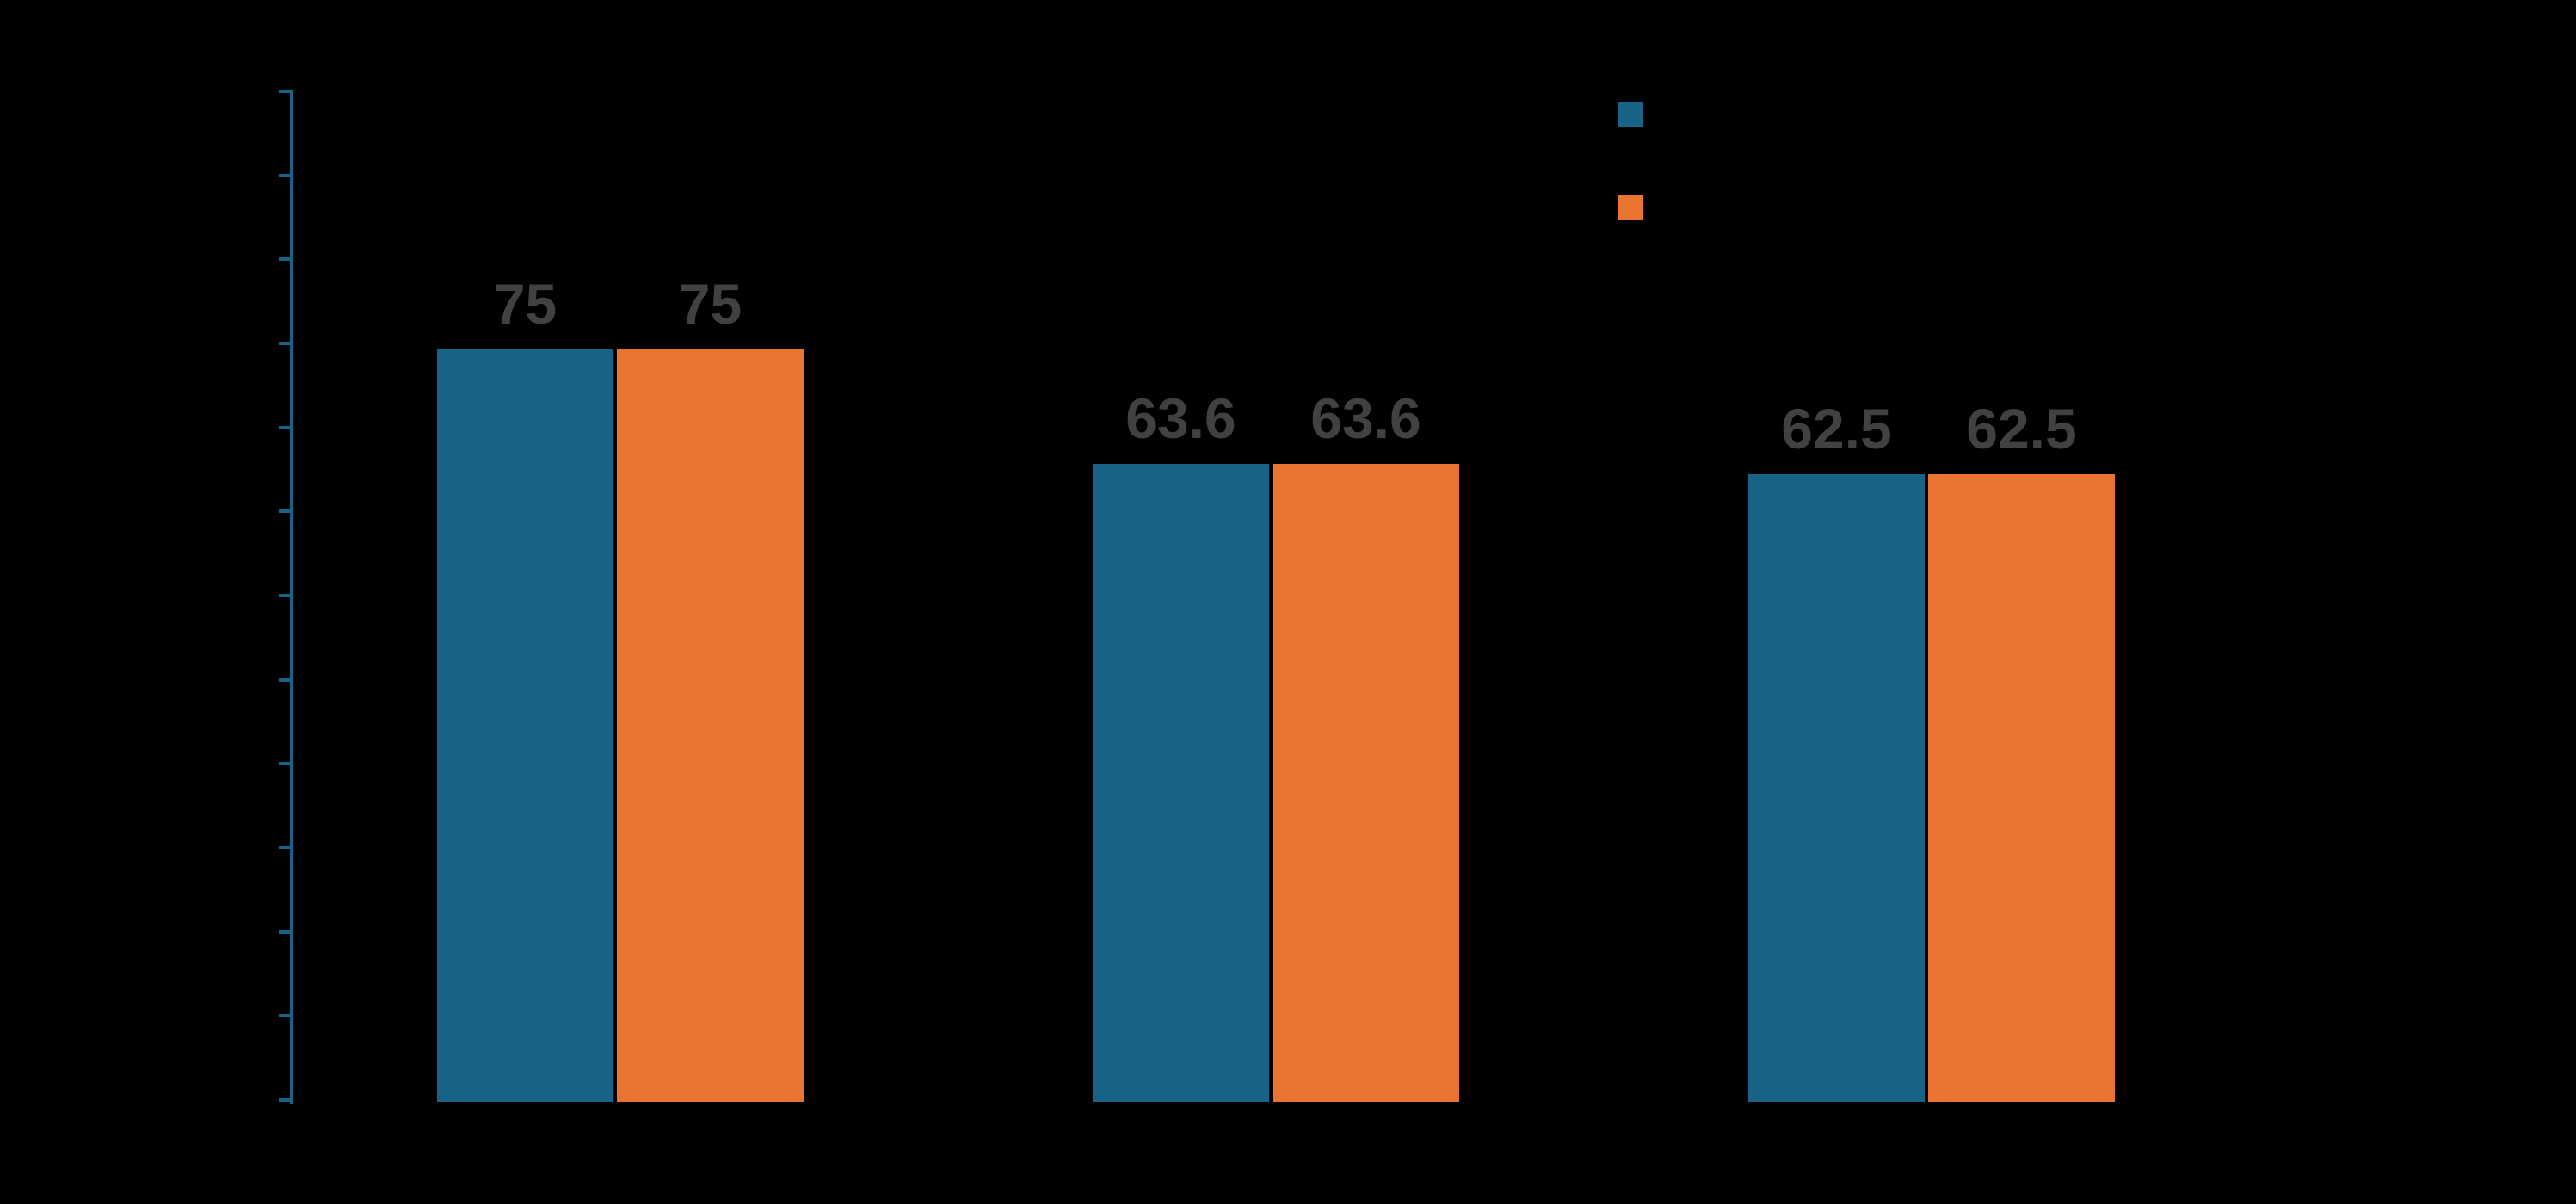 This screenshot has height=1204, width=2576. What do you see at coordinates (2021, 788) in the screenshot?
I see `bar-group3-series2` at bounding box center [2021, 788].